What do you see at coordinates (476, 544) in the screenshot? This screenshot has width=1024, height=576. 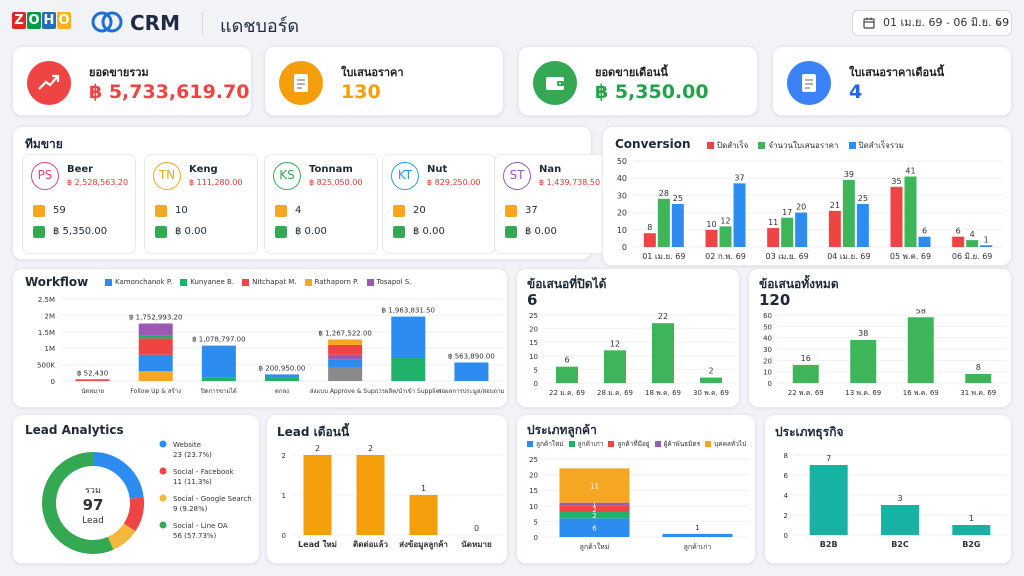 I see `x-tick-label: นัดหมาย` at bounding box center [476, 544].